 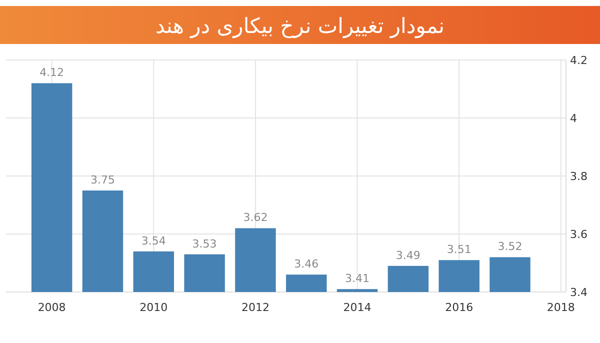 I want to click on xtick: 2012, so click(x=255, y=307).